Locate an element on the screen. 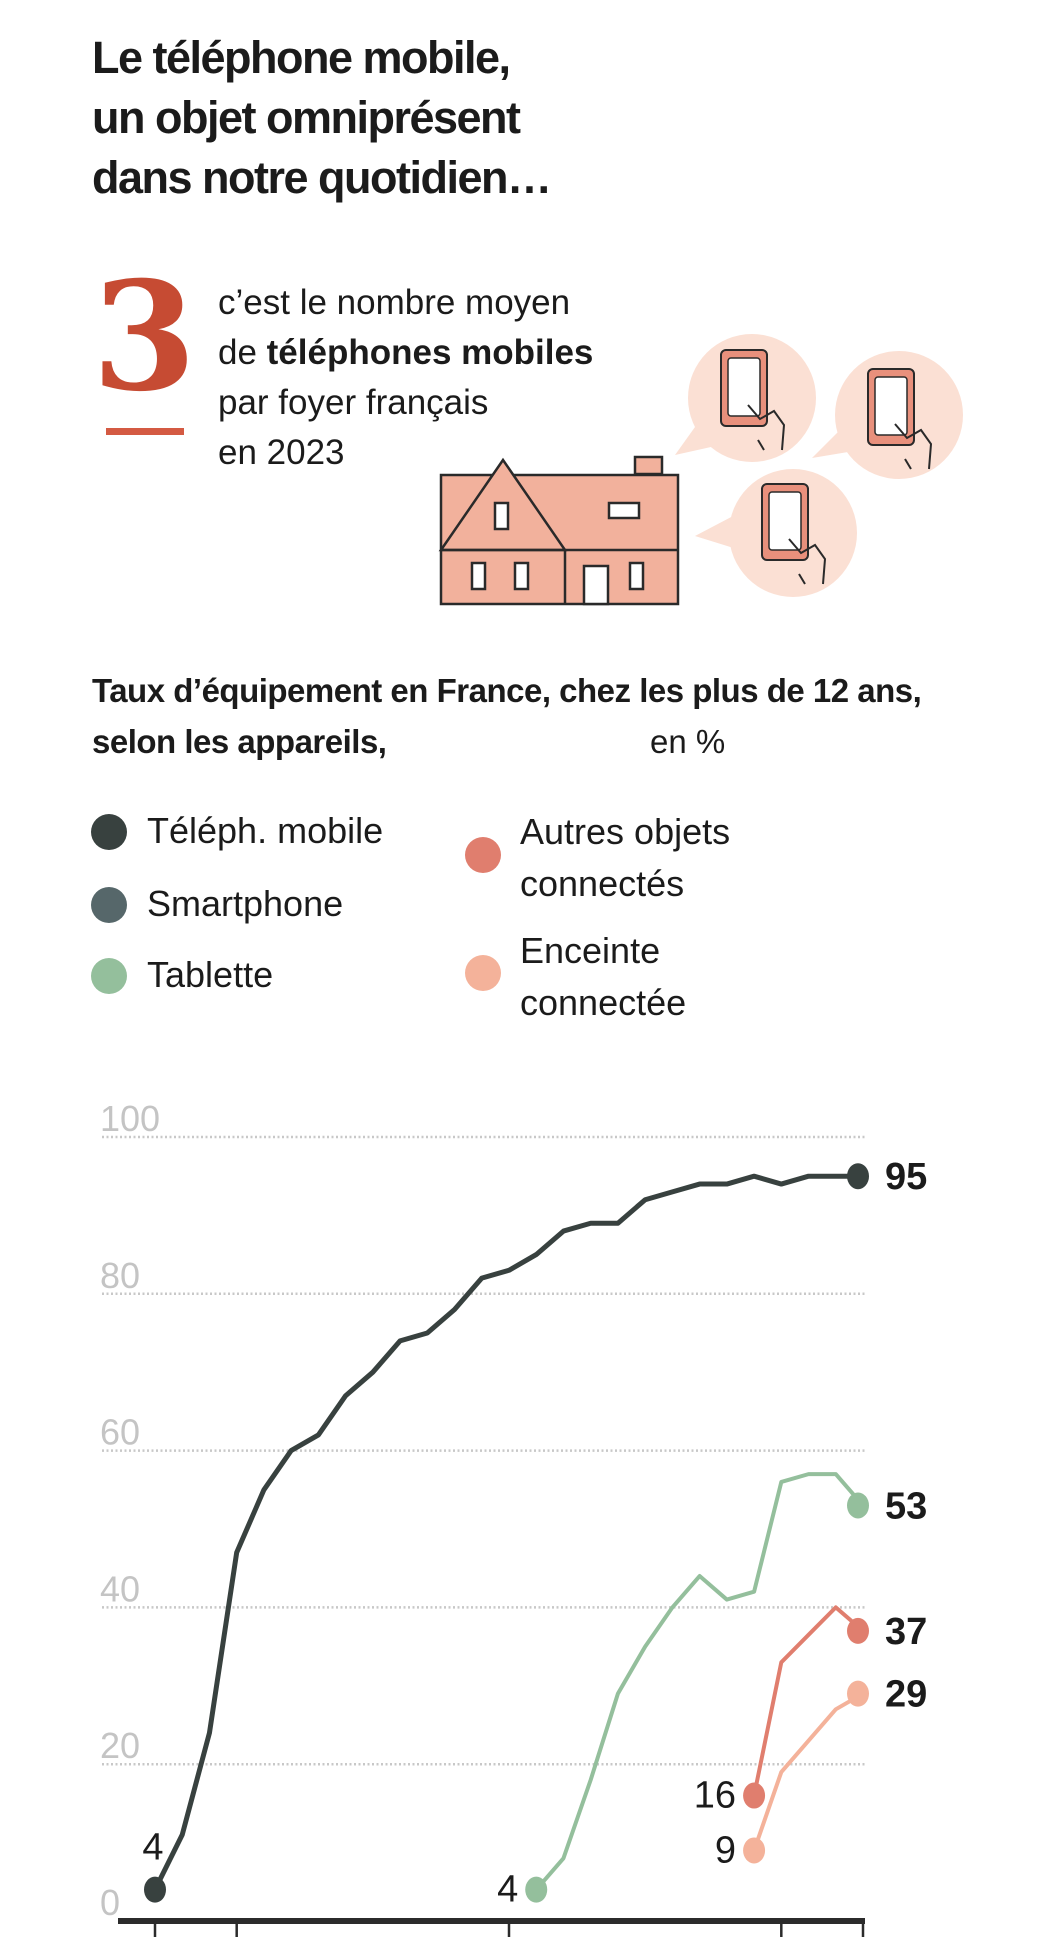 The image size is (1050, 1941). stat-underline is located at coordinates (145, 431).